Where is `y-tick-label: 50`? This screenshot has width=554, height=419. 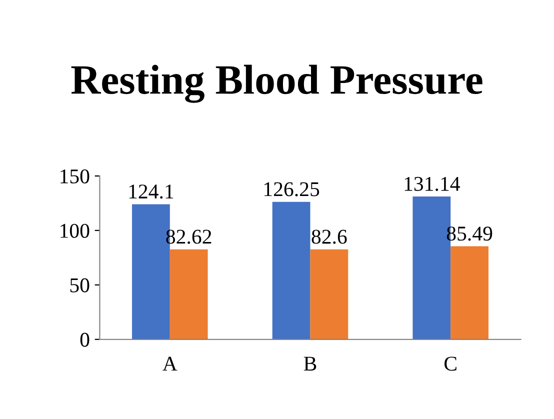
y-tick-label: 50 is located at coordinates (80, 285).